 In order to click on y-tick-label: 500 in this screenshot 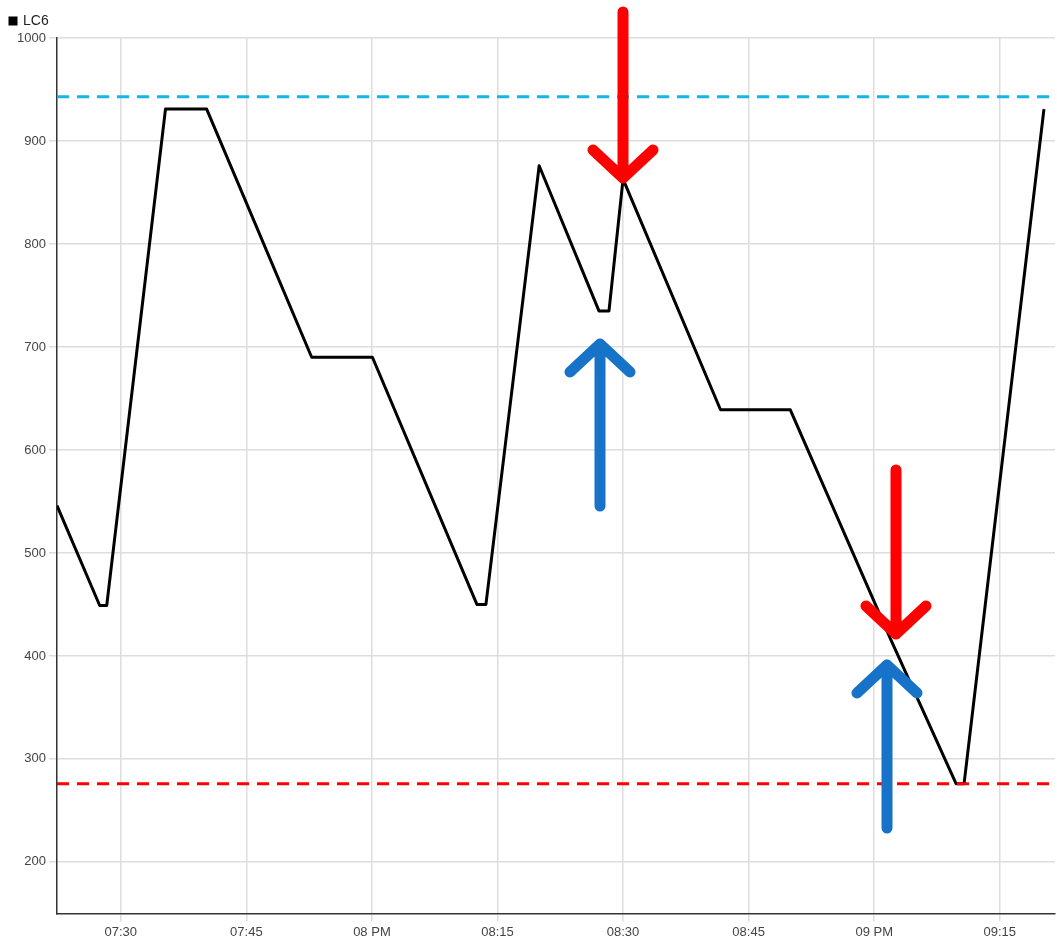, I will do `click(35, 552)`.